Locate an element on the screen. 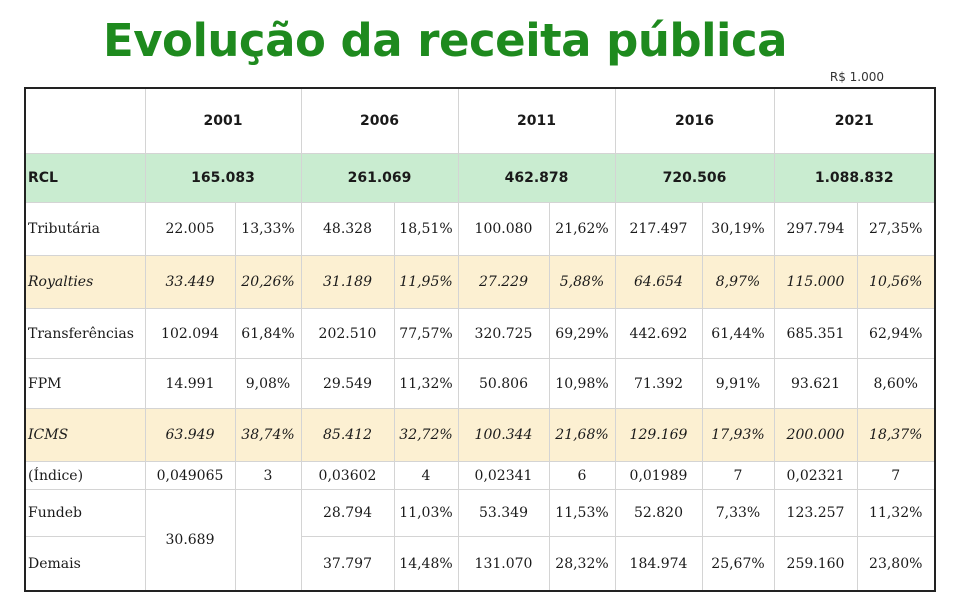  table-cell: 200.000 is located at coordinates (815, 435).